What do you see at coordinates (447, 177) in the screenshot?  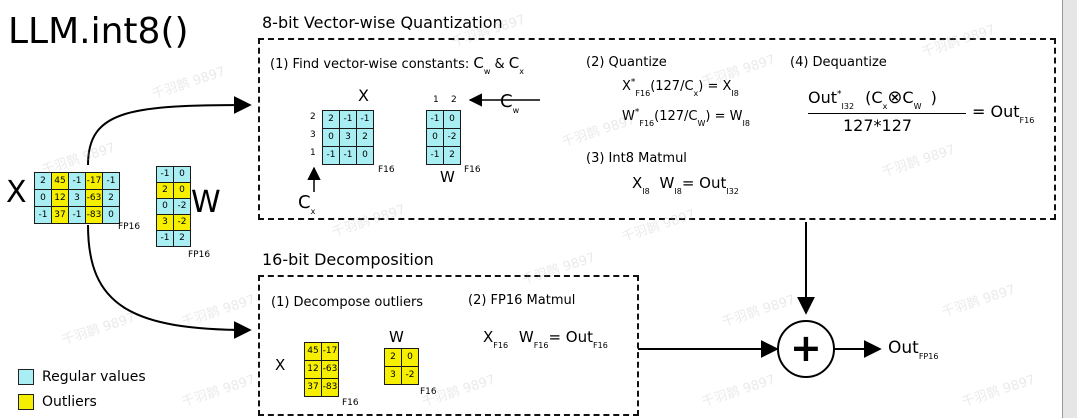 I see `vw-w-label: W` at bounding box center [447, 177].